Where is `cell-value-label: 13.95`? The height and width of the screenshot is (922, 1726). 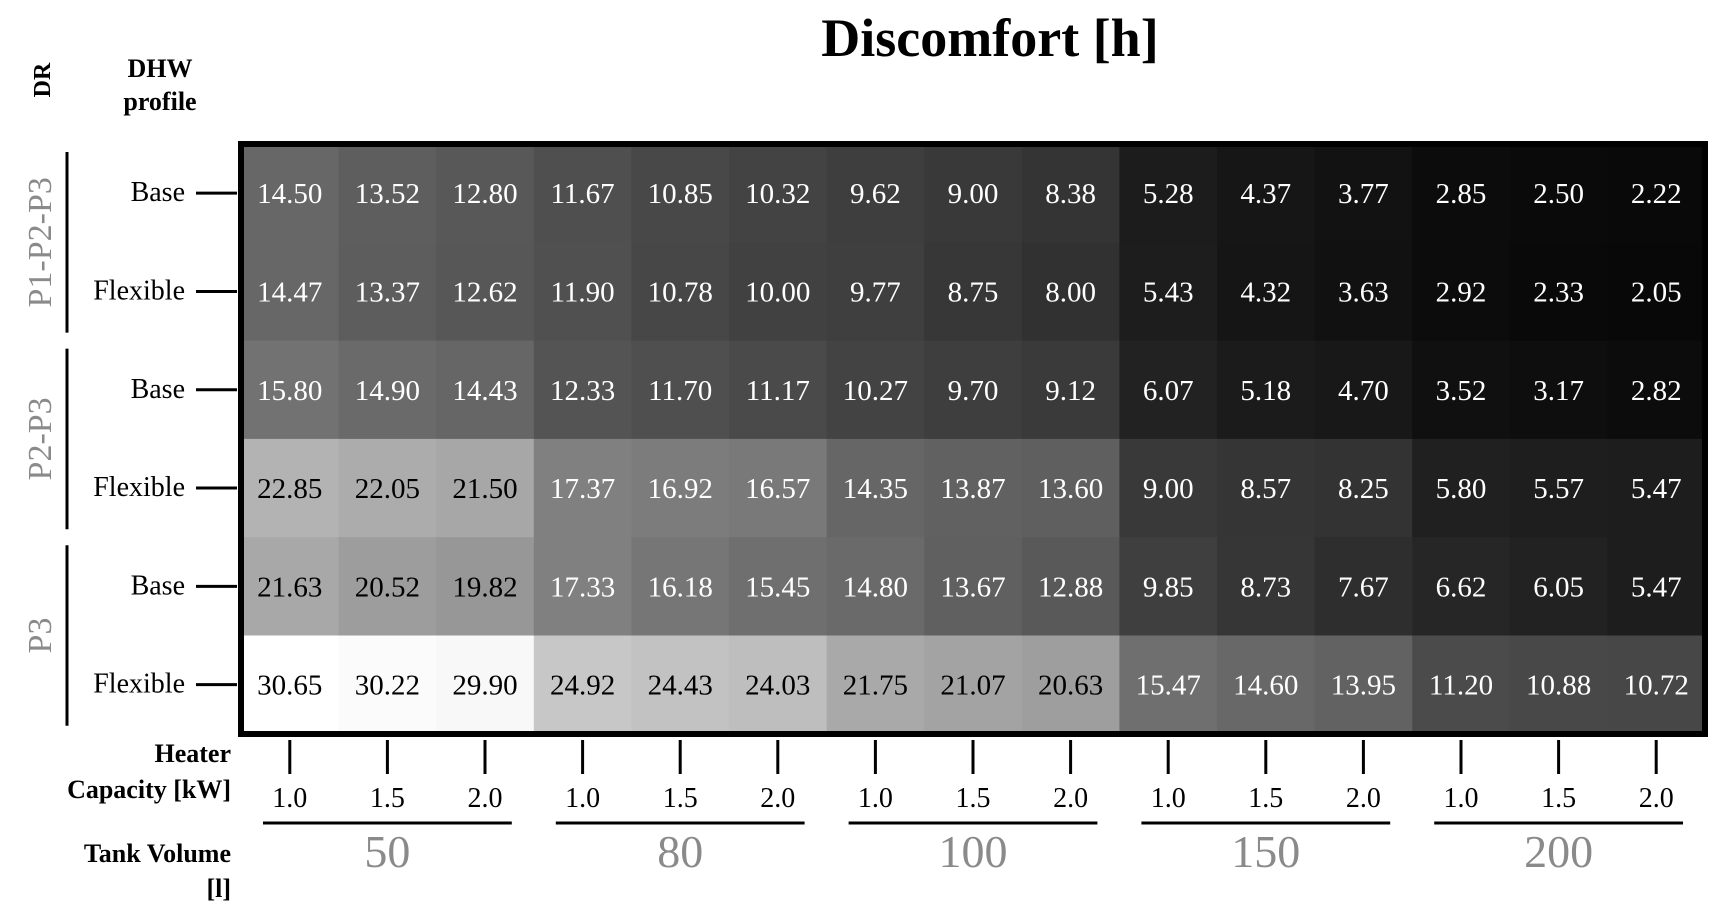 cell-value-label: 13.95 is located at coordinates (1363, 686).